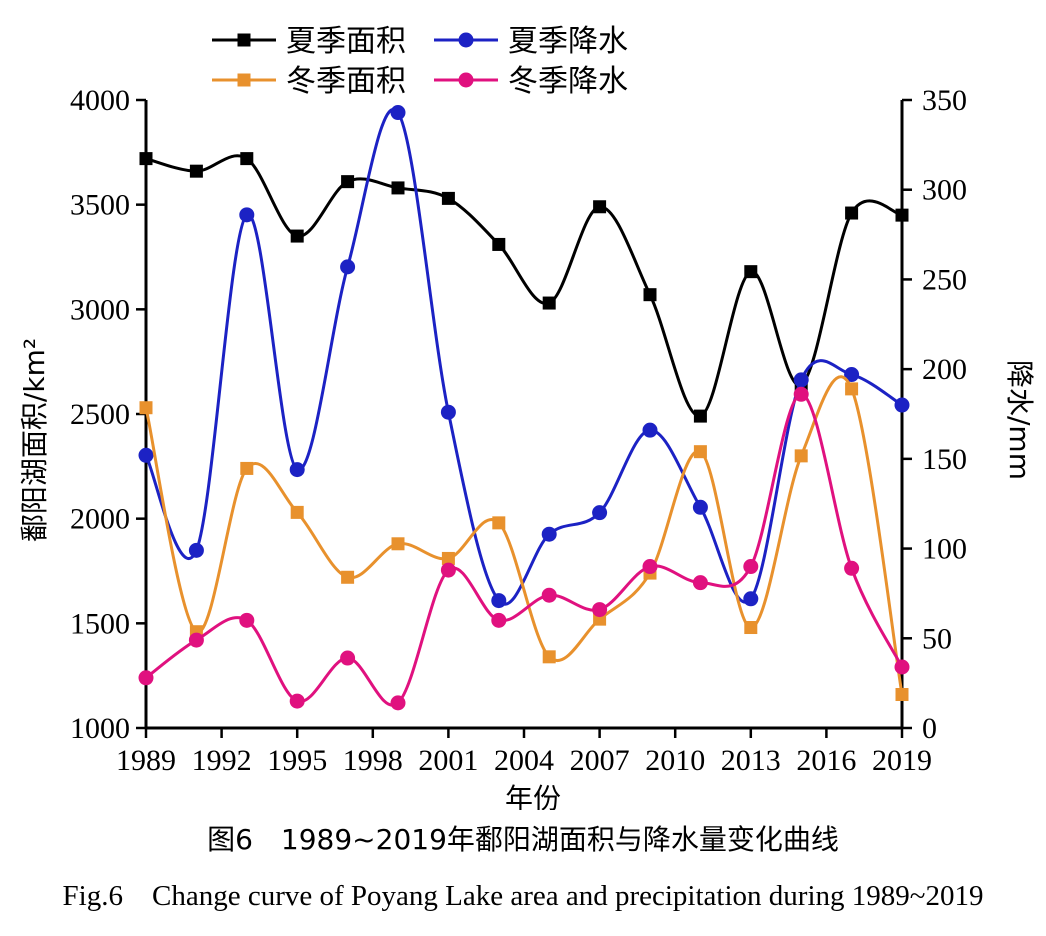 The image size is (1046, 936). Describe the element at coordinates (675, 760) in the screenshot. I see `x-axis-tick-label: 2010` at that location.